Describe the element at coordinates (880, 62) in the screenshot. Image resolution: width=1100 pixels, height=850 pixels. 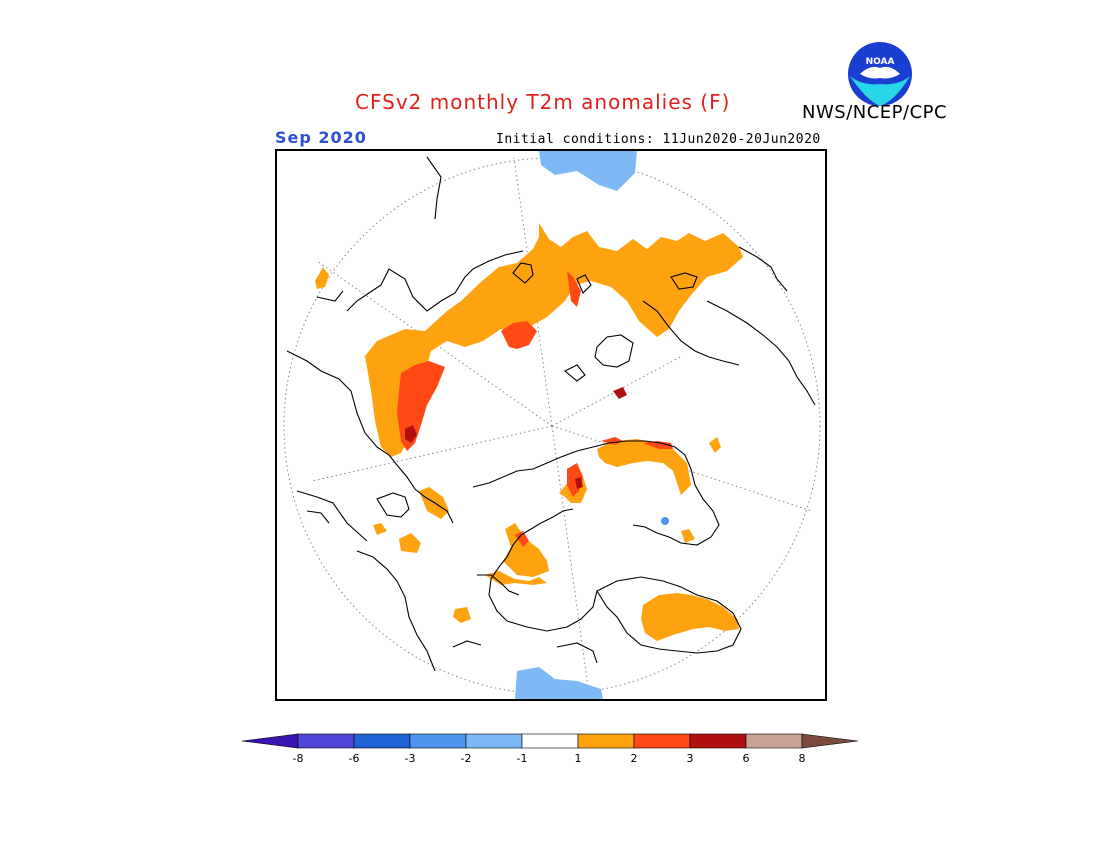
I see `logo-text: NOAA` at that location.